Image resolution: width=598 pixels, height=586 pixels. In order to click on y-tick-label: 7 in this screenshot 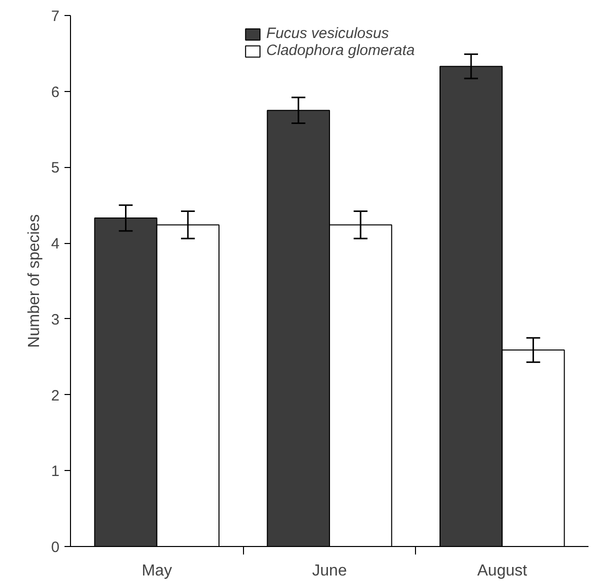, I will do `click(55, 16)`.